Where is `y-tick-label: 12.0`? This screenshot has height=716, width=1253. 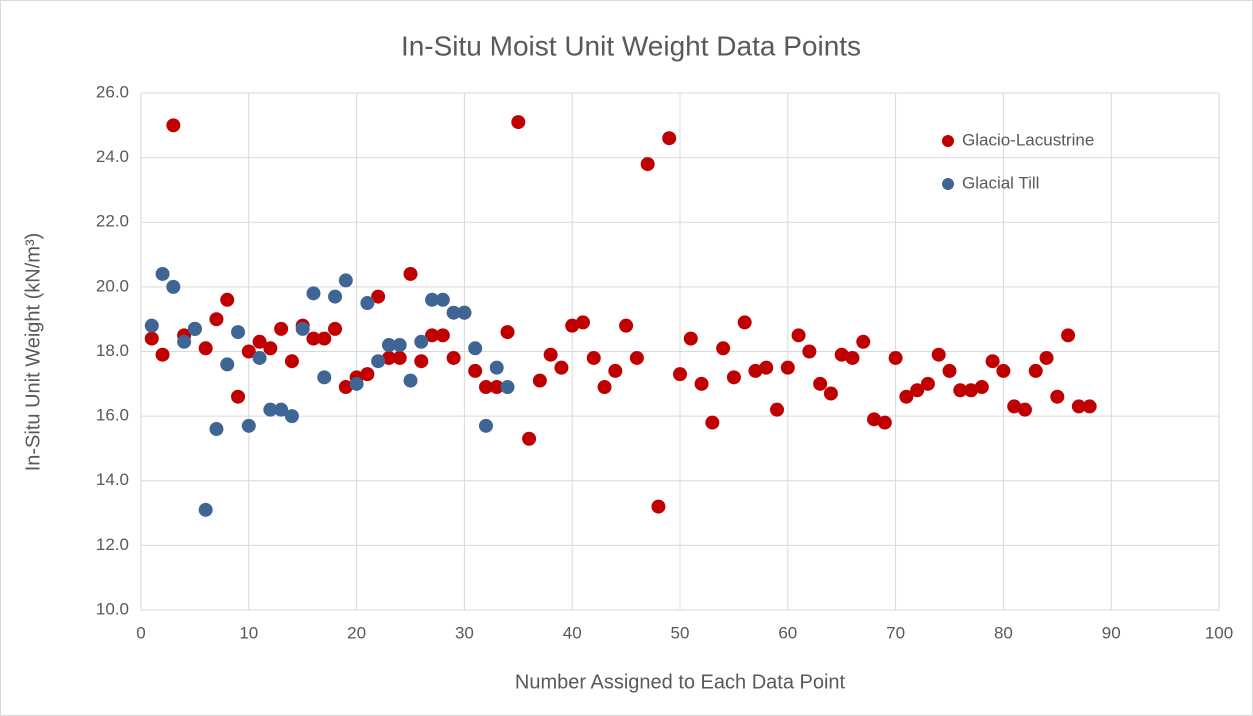 y-tick-label: 12.0 is located at coordinates (112, 544).